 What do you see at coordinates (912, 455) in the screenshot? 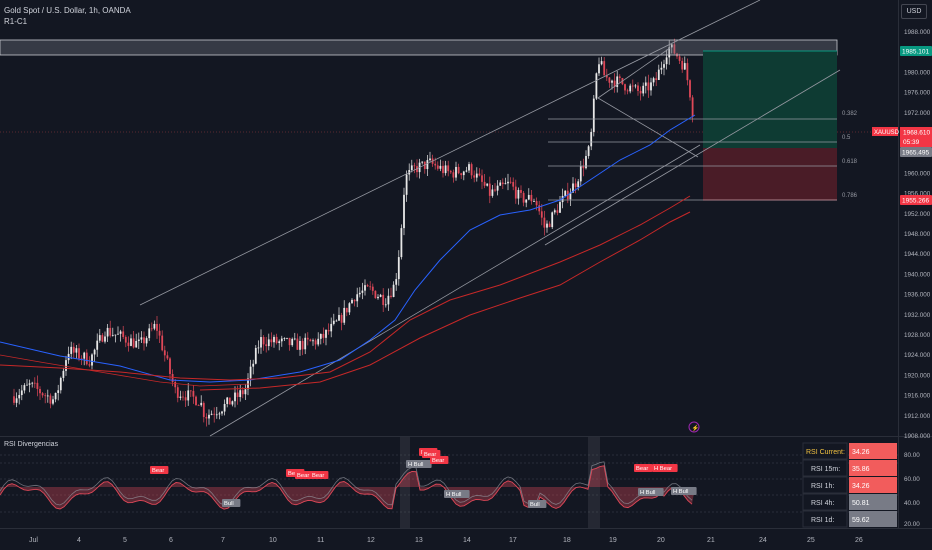
I see `rsi-tick-label: 80.00` at bounding box center [912, 455].